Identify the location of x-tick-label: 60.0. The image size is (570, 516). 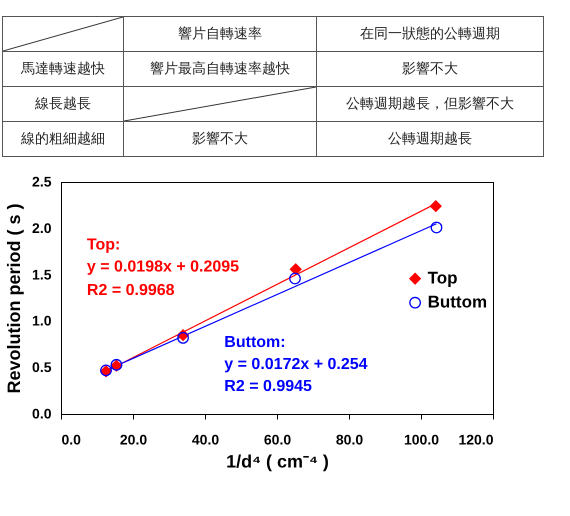
(278, 440).